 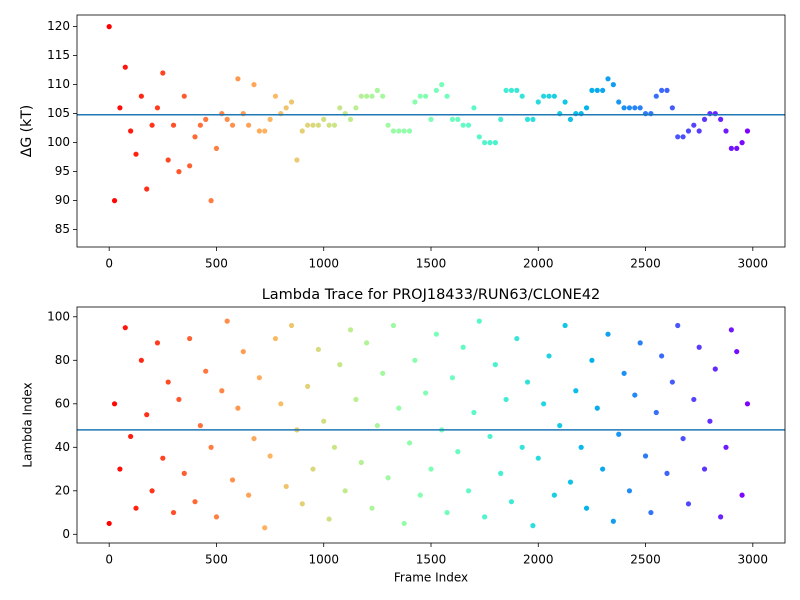 I want to click on y-tick-label: 60, so click(x=62, y=403).